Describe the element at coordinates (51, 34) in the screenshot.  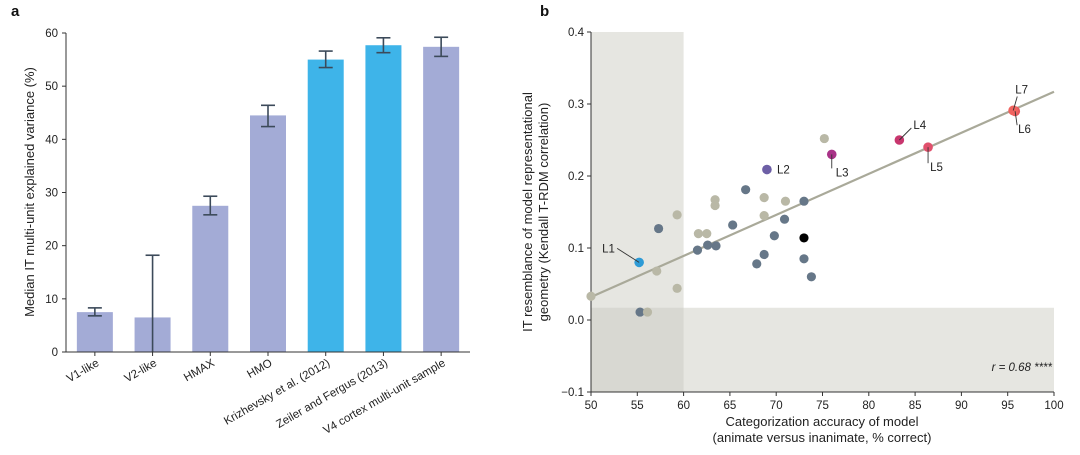
I see `panel-a-ytick-label: 60` at that location.